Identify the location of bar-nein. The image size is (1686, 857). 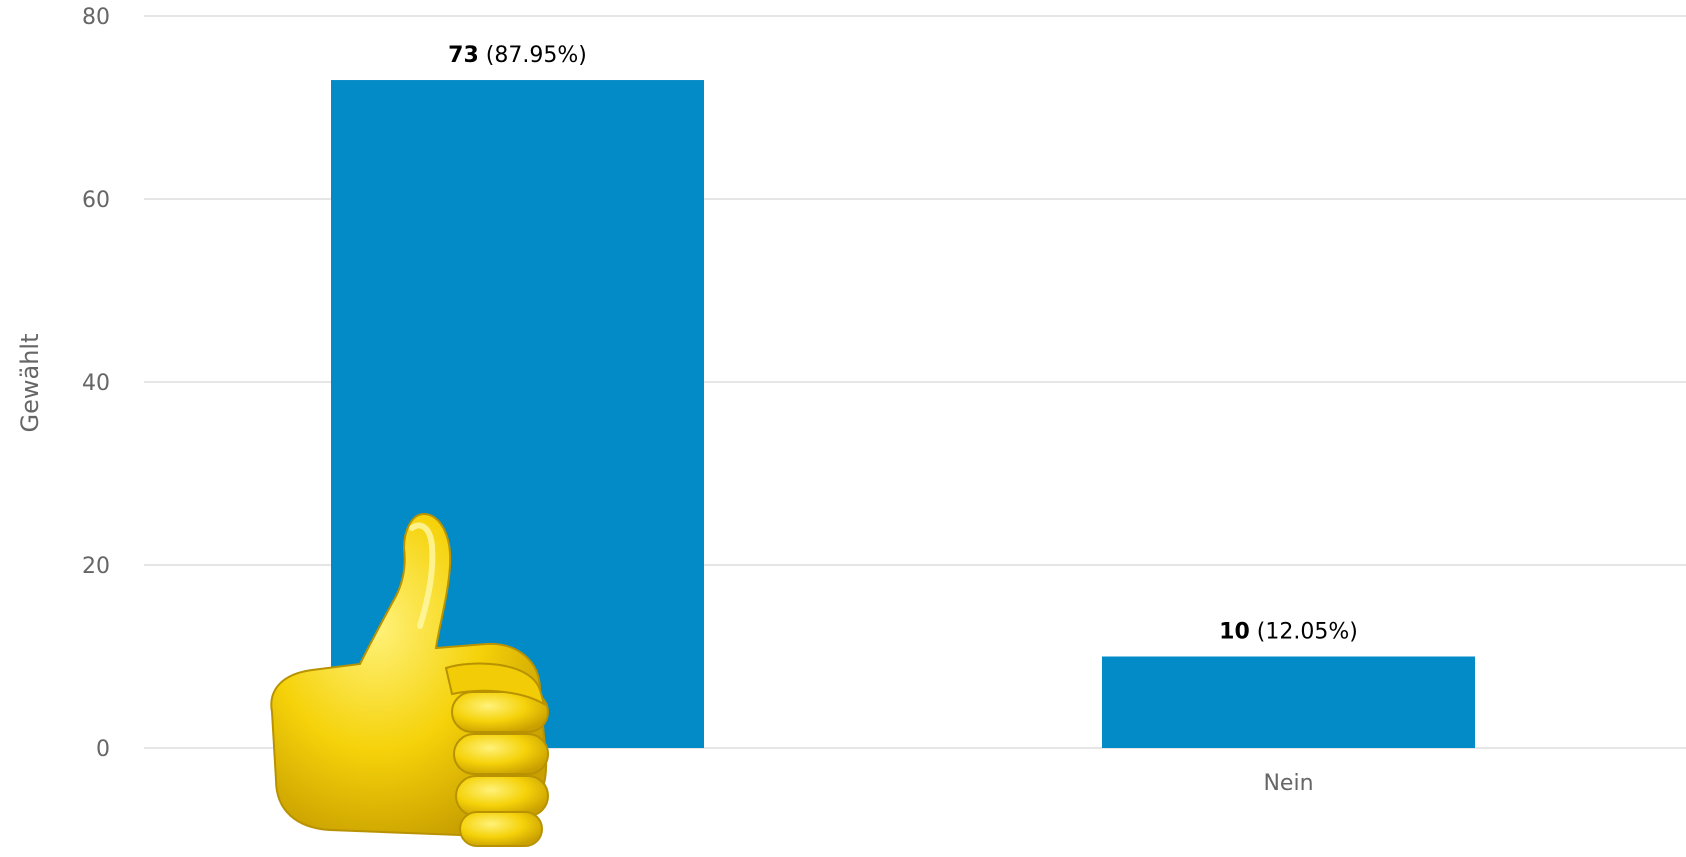
(1288, 702).